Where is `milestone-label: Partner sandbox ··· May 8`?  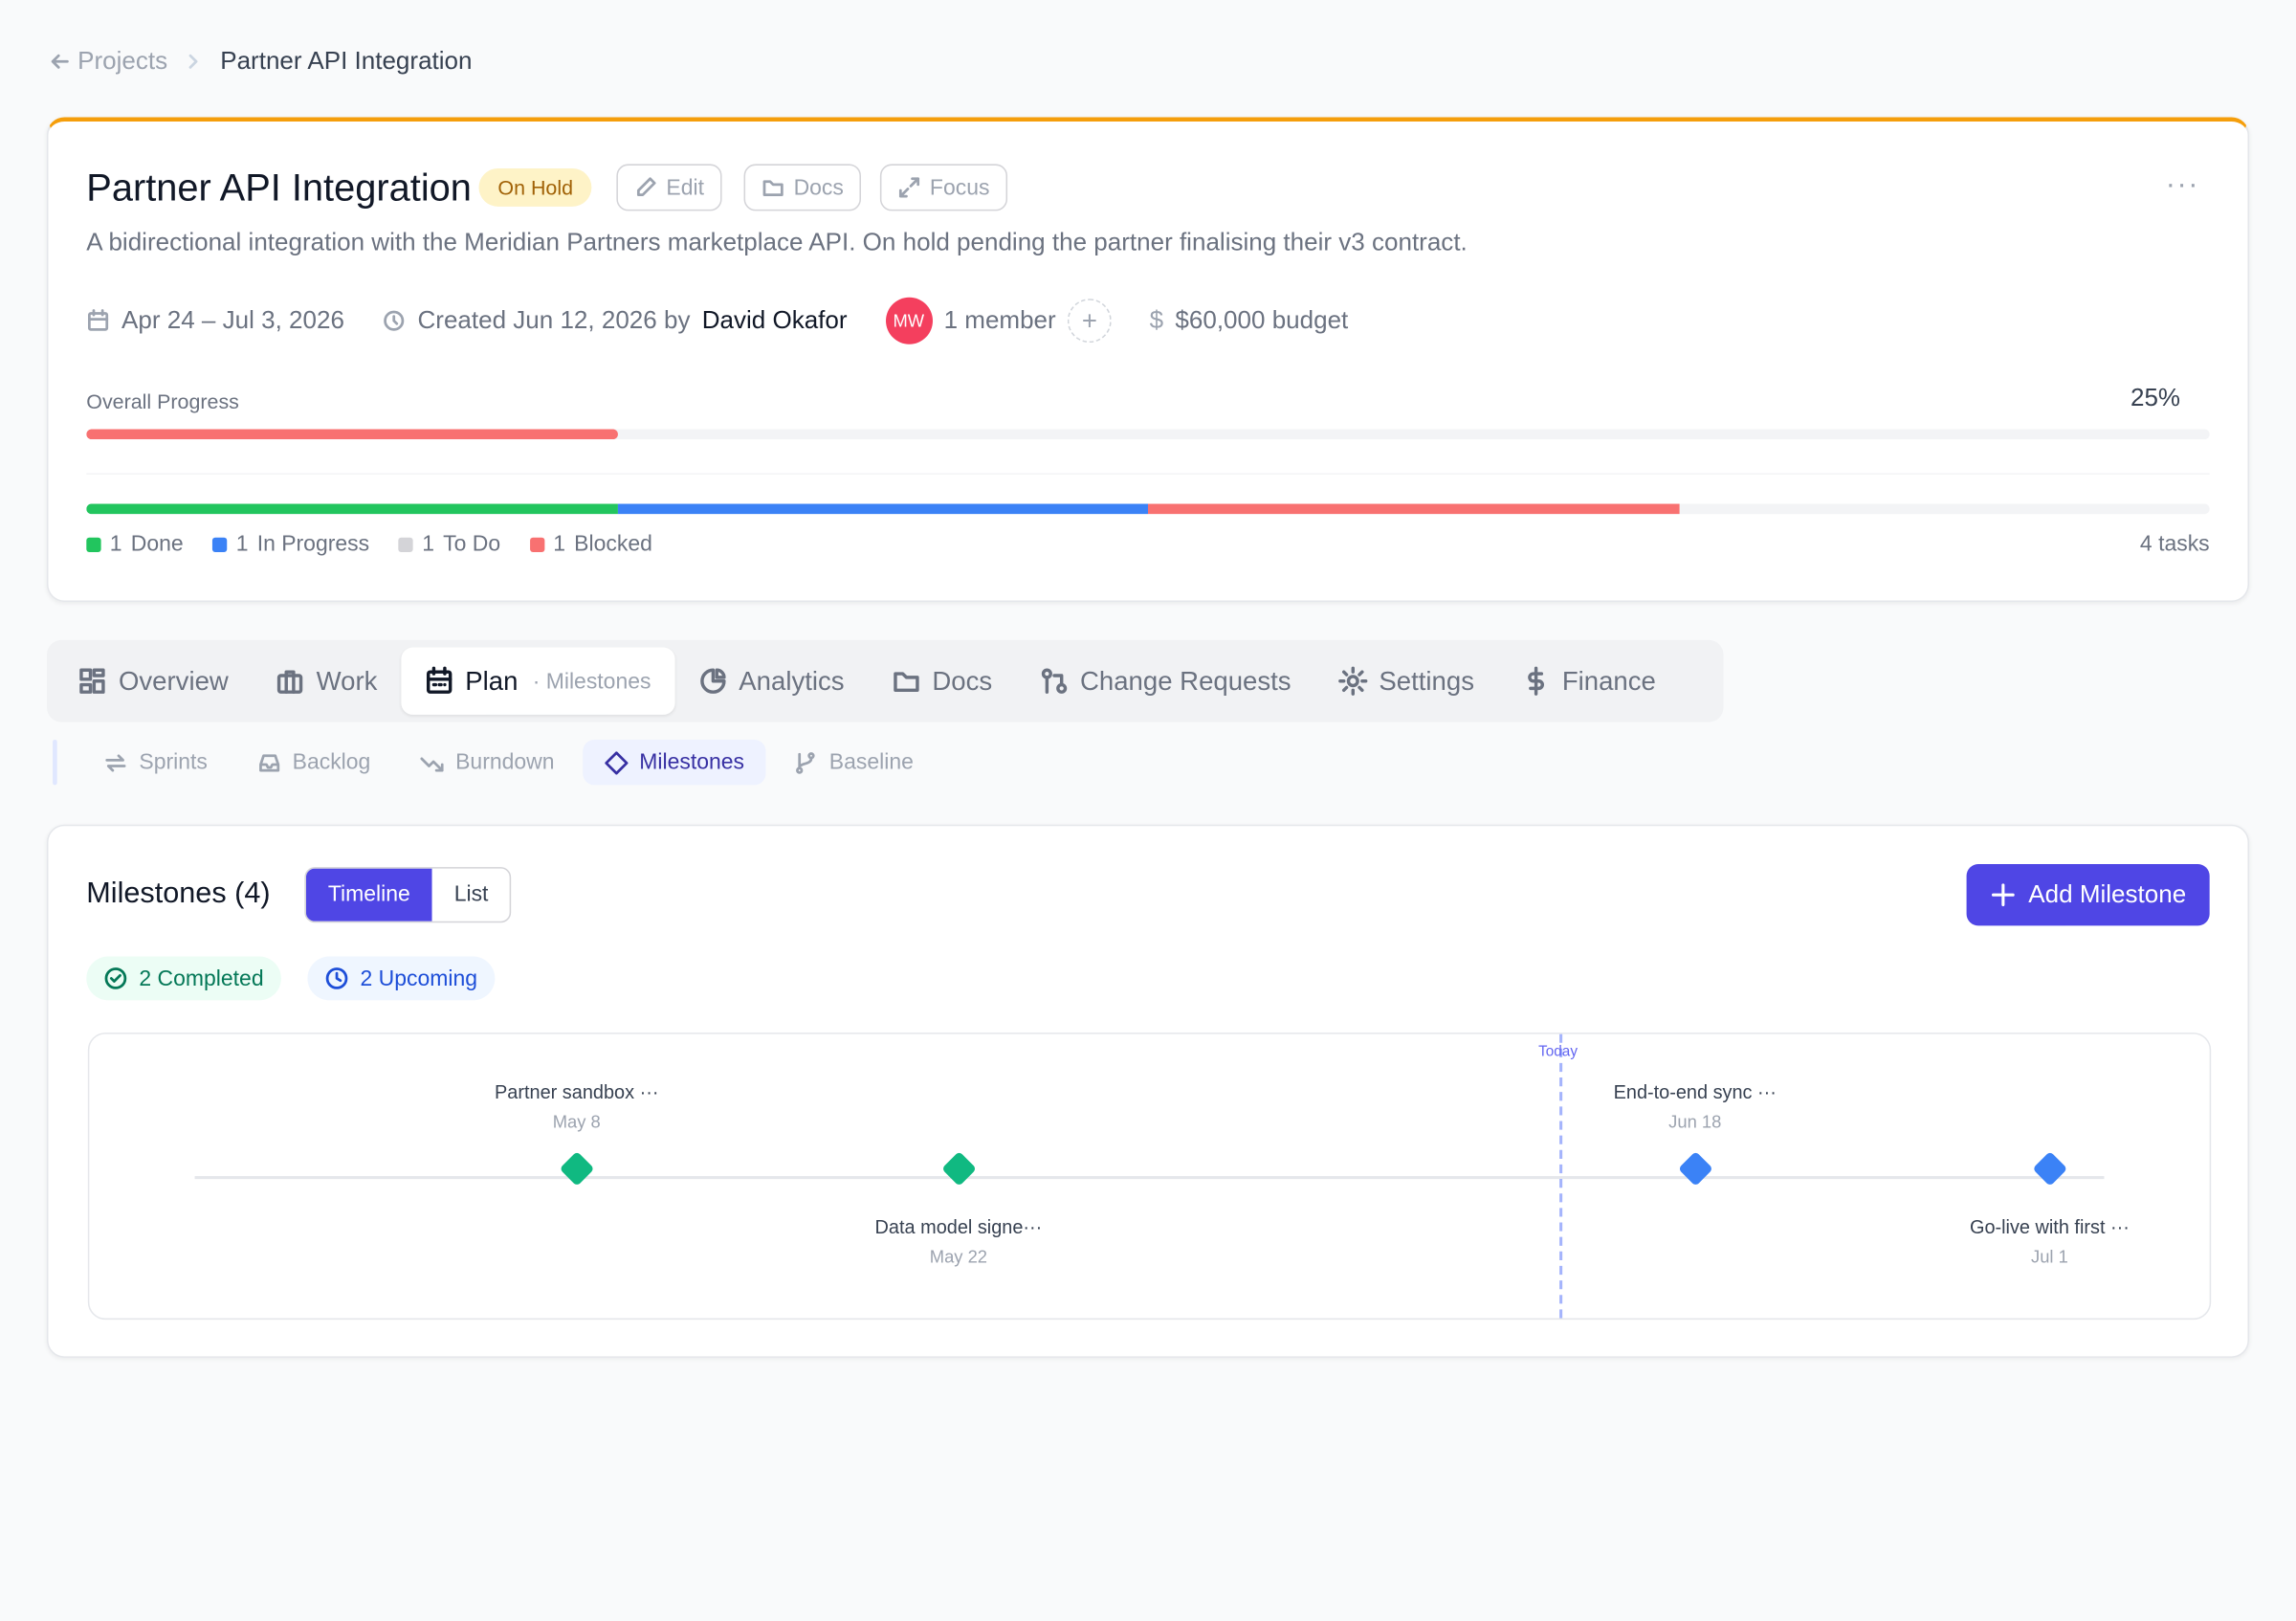
milestone-label: Partner sandbox ··· May 8 is located at coordinates (576, 1107).